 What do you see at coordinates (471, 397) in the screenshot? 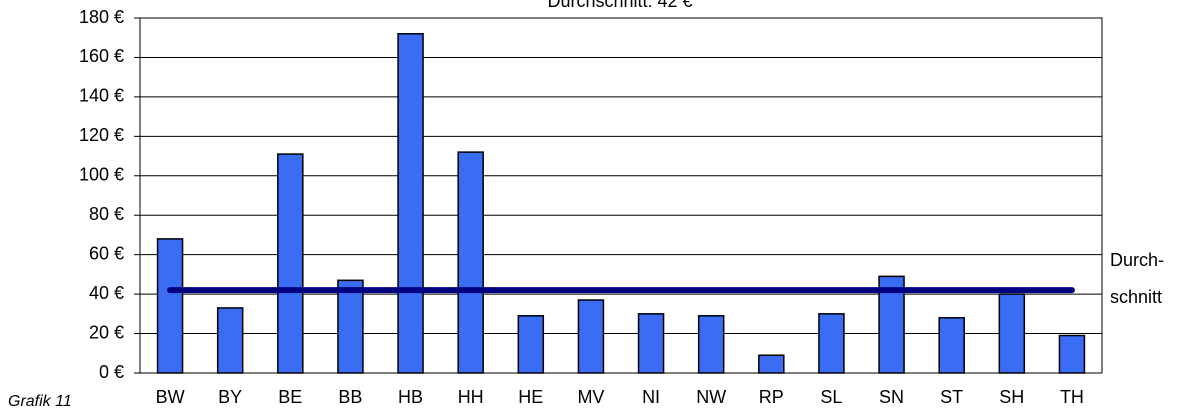
I see `x-tick-label: HH` at bounding box center [471, 397].